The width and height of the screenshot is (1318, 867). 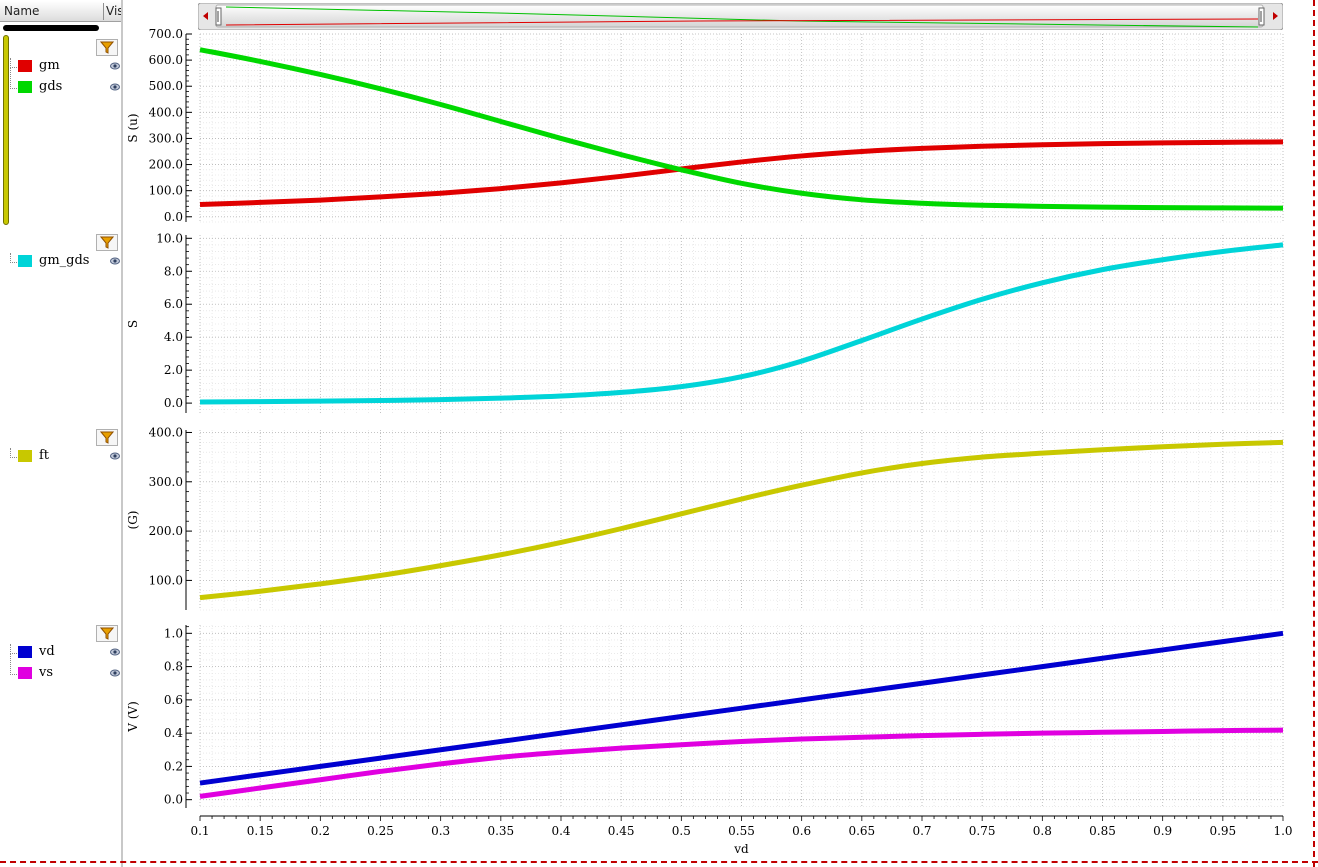 I want to click on y-tick-label: 0.4, so click(x=173, y=733).